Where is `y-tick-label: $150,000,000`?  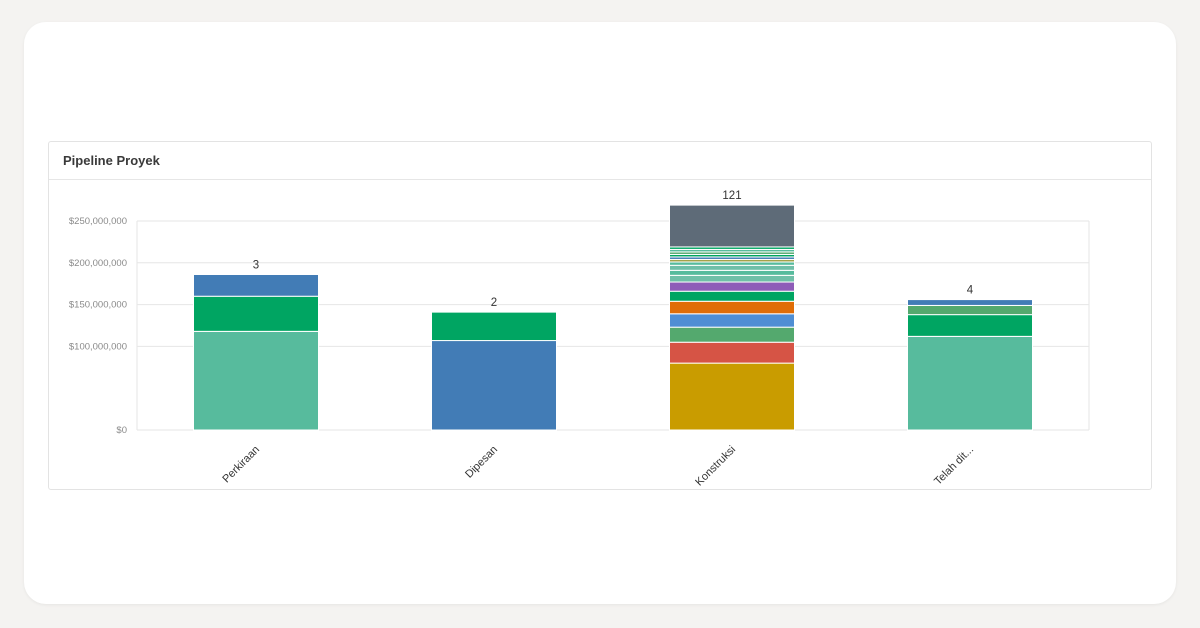
y-tick-label: $150,000,000 is located at coordinates (98, 305).